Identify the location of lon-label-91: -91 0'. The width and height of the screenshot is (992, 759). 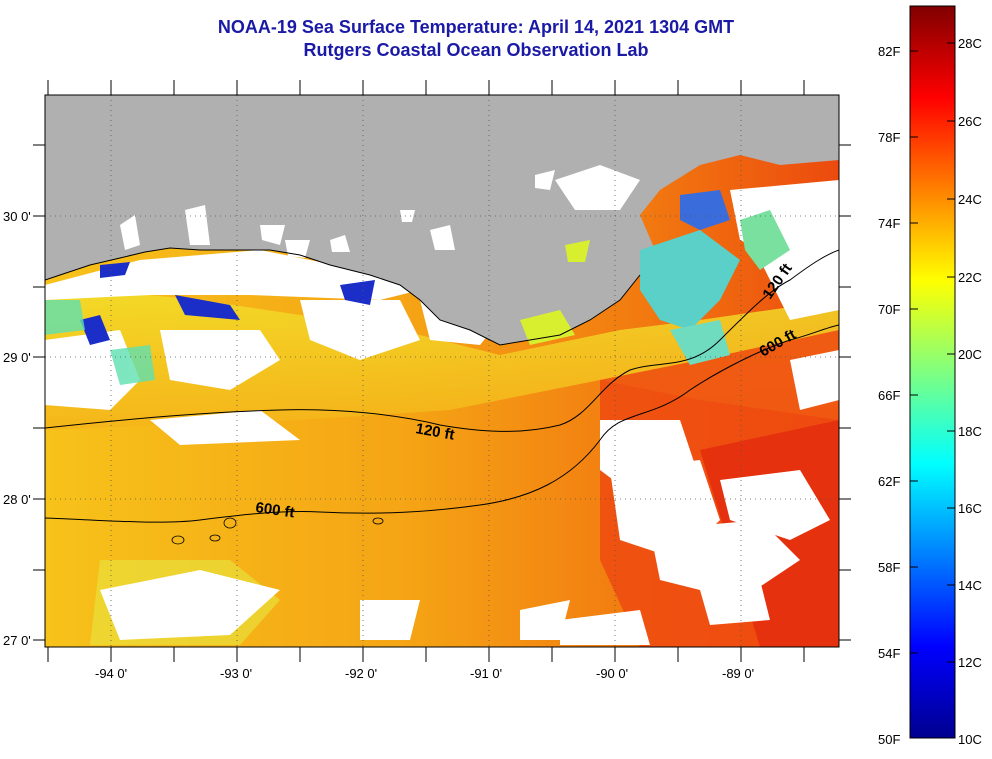
(486, 673).